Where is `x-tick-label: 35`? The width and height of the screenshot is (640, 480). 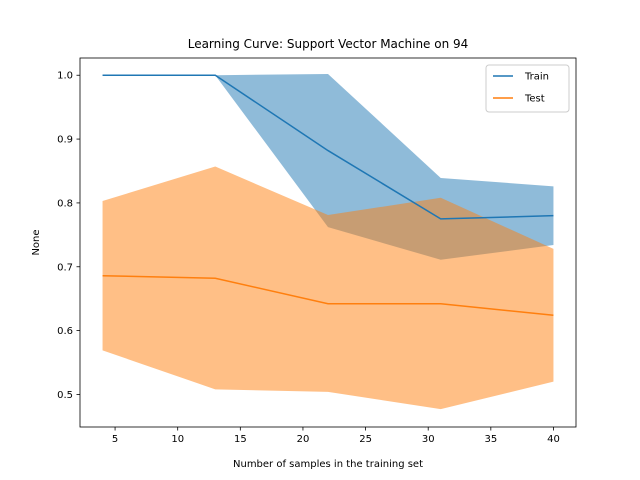 x-tick-label: 35 is located at coordinates (490, 439).